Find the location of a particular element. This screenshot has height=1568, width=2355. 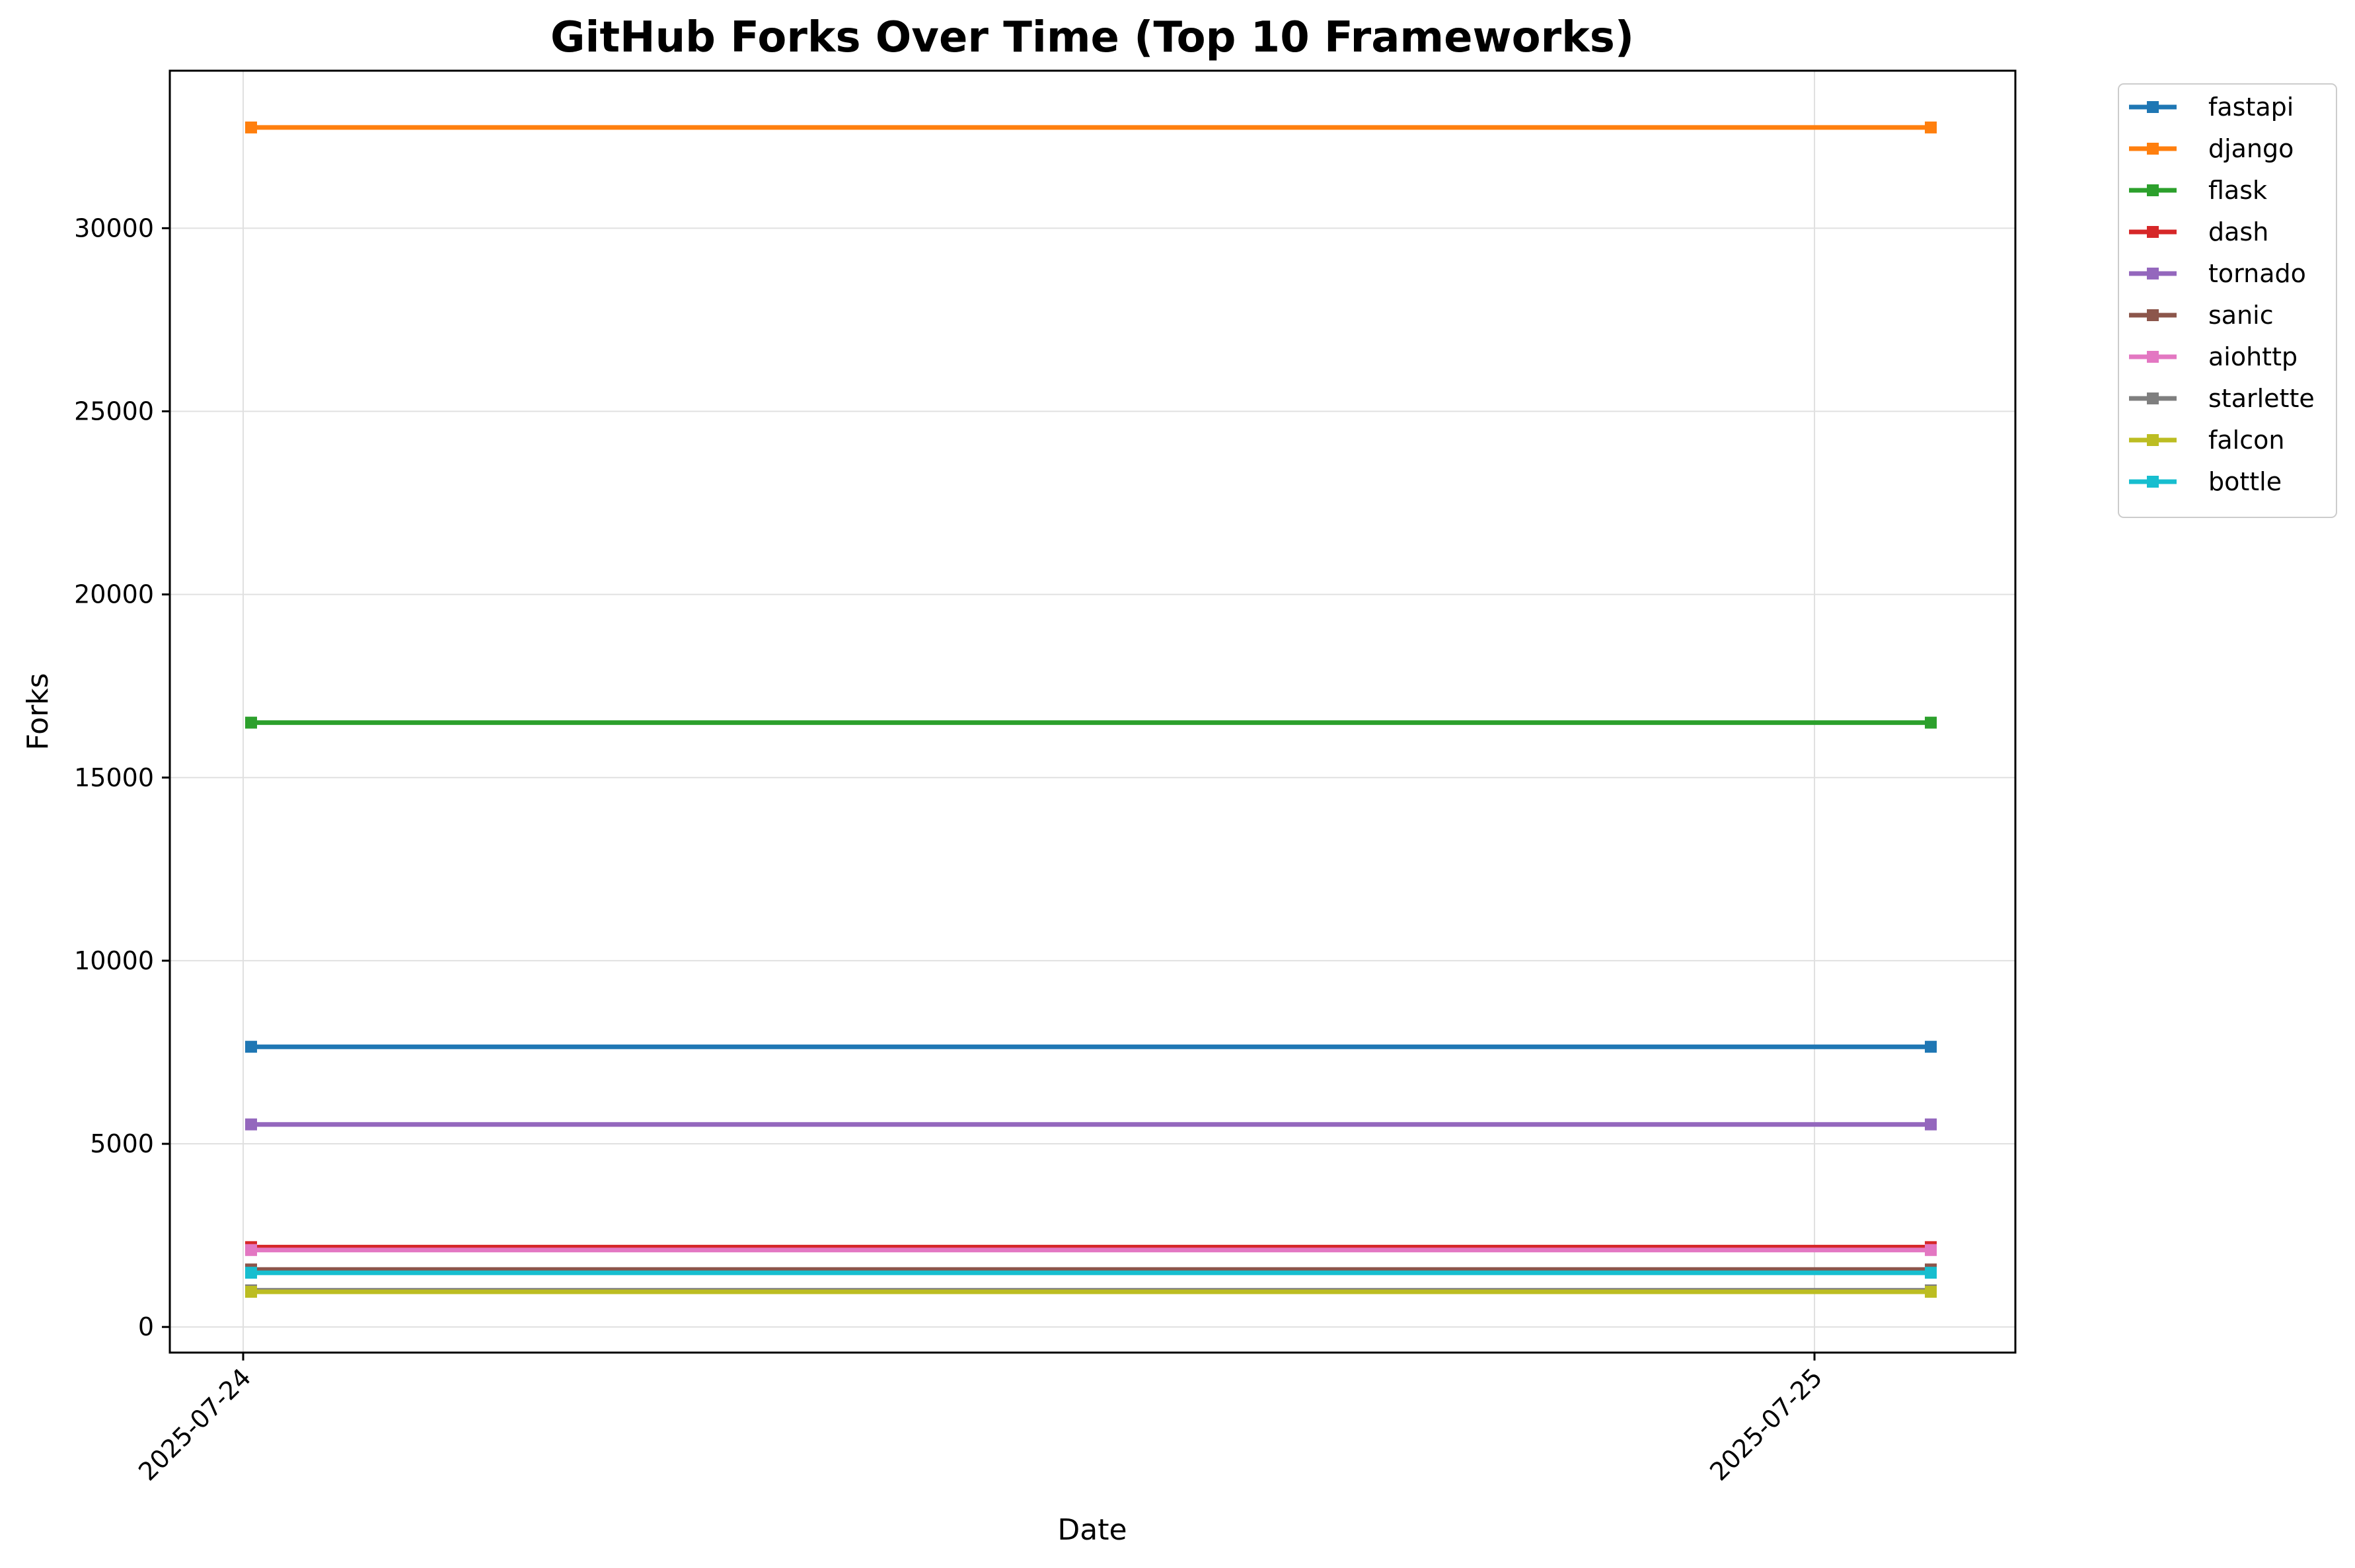

legend-item-flask: flask is located at coordinates (2198, 190).